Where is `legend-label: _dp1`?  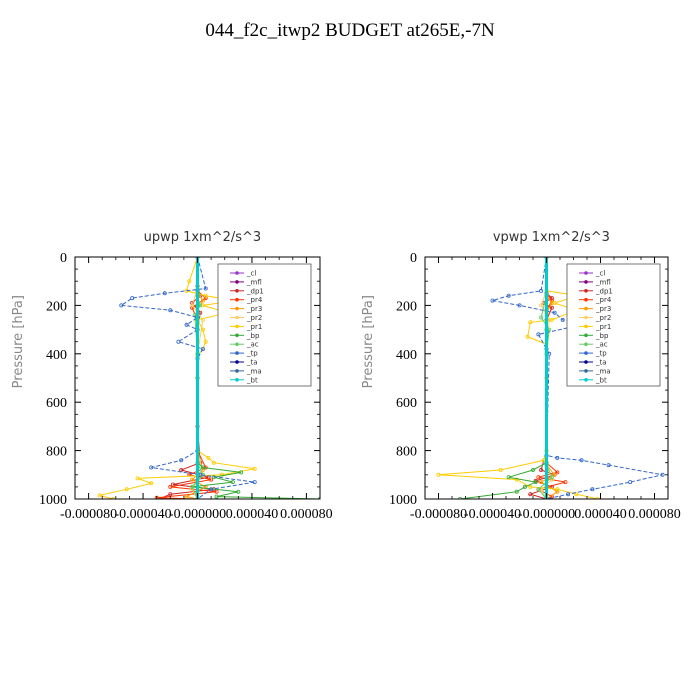 legend-label: _dp1 is located at coordinates (604, 291).